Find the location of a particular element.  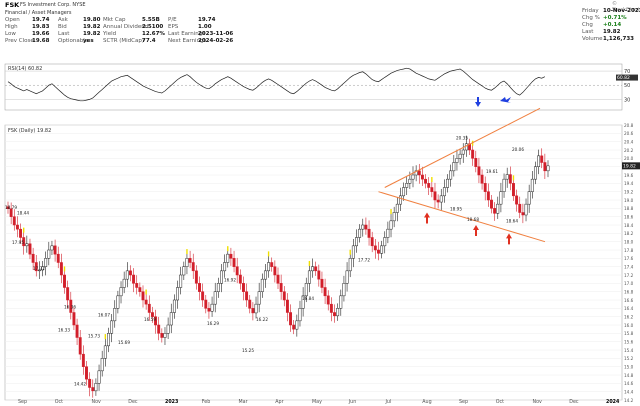

price-annotation: 16.07 is located at coordinates (104, 315).